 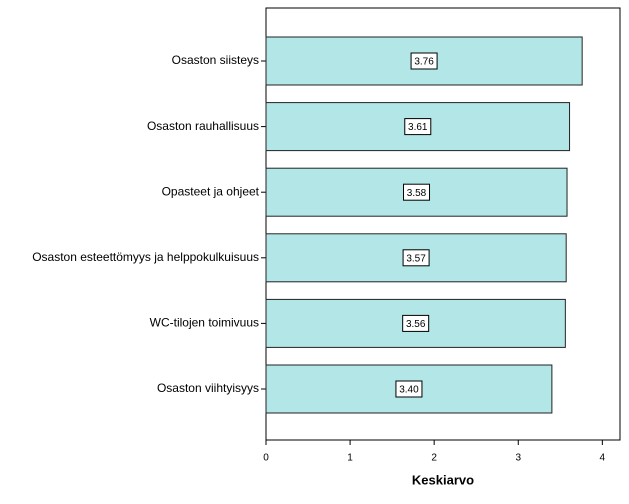 I want to click on value-label: 3.58, so click(x=417, y=193).